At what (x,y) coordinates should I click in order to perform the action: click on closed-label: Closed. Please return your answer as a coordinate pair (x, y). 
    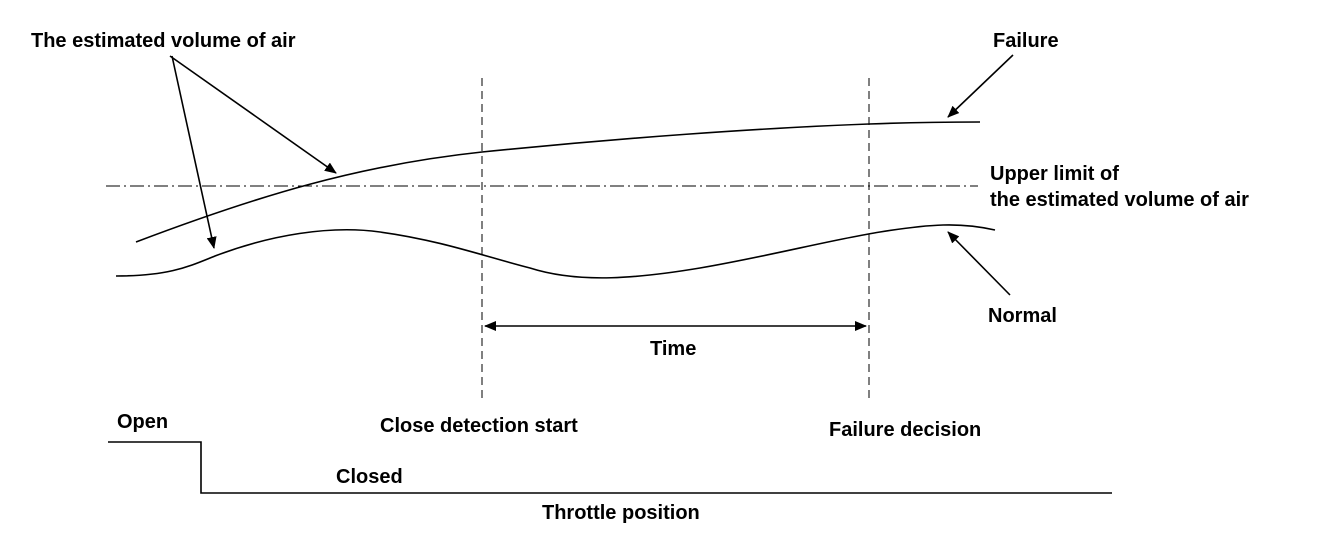
    Looking at the image, I should click on (369, 477).